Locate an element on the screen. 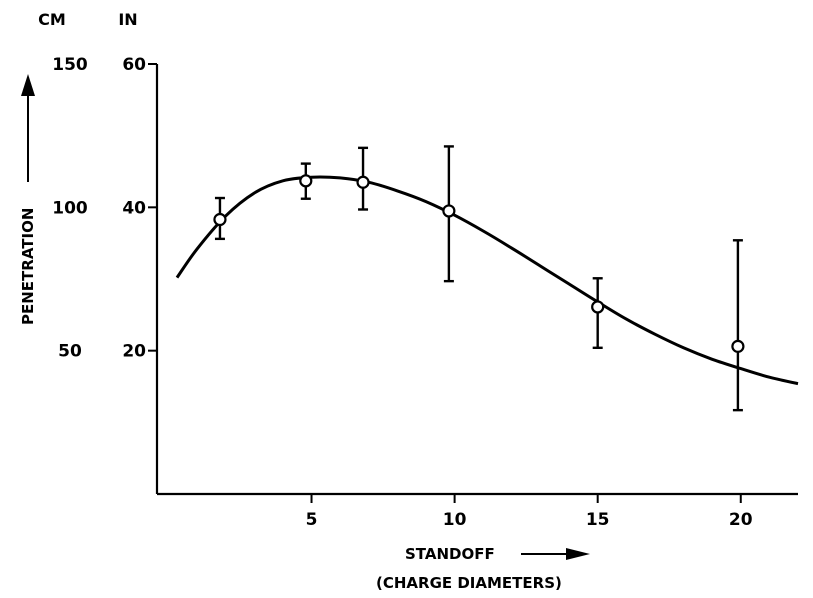 This screenshot has width=813, height=598. x-axis-arrow is located at coordinates (555, 554).